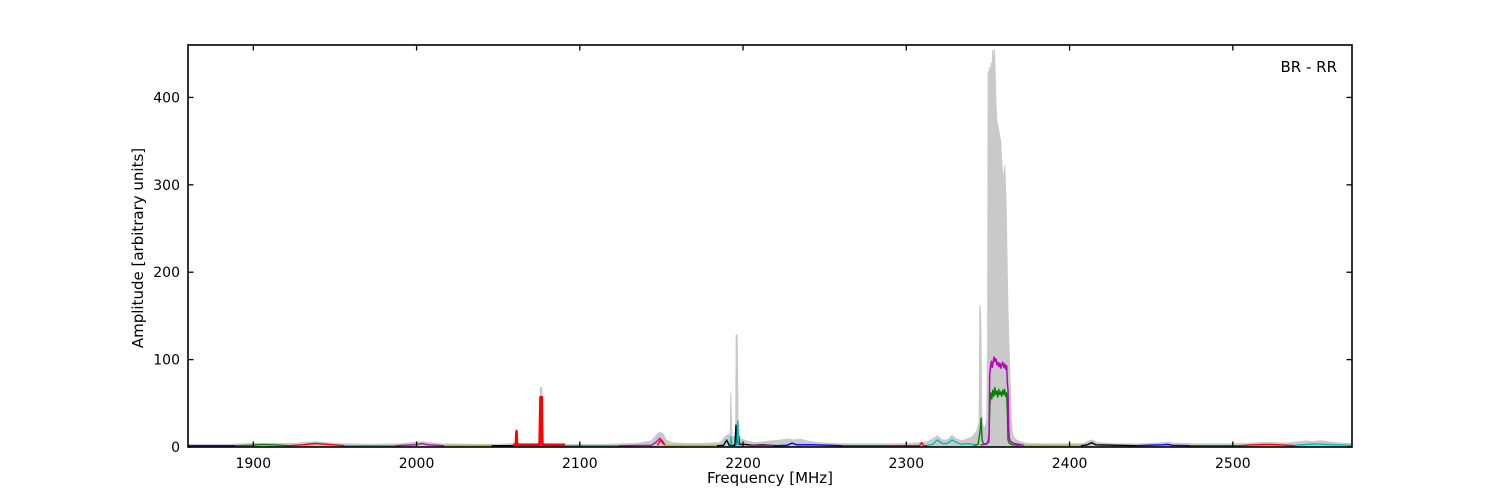  What do you see at coordinates (661, 442) in the screenshot?
I see `seg-red-2149-bump` at bounding box center [661, 442].